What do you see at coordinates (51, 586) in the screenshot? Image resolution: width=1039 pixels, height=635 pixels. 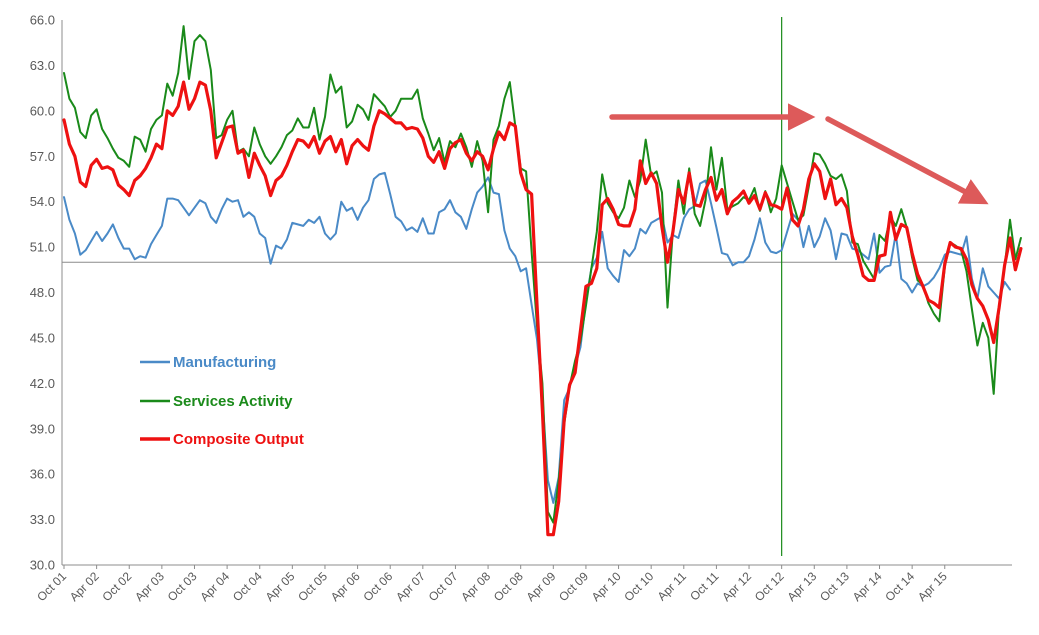 I see `x-tick-label: Oct 01` at bounding box center [51, 586].